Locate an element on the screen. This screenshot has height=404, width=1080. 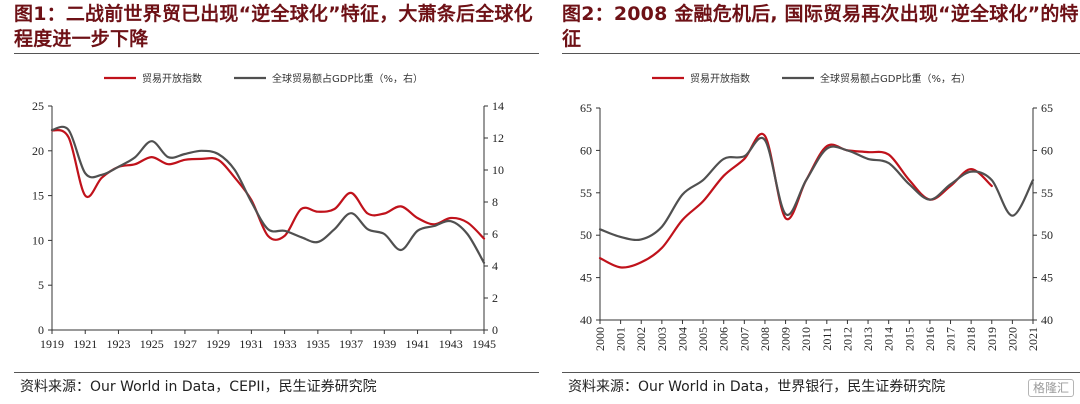
x-tick-label: 2015 is located at coordinates (909, 339).